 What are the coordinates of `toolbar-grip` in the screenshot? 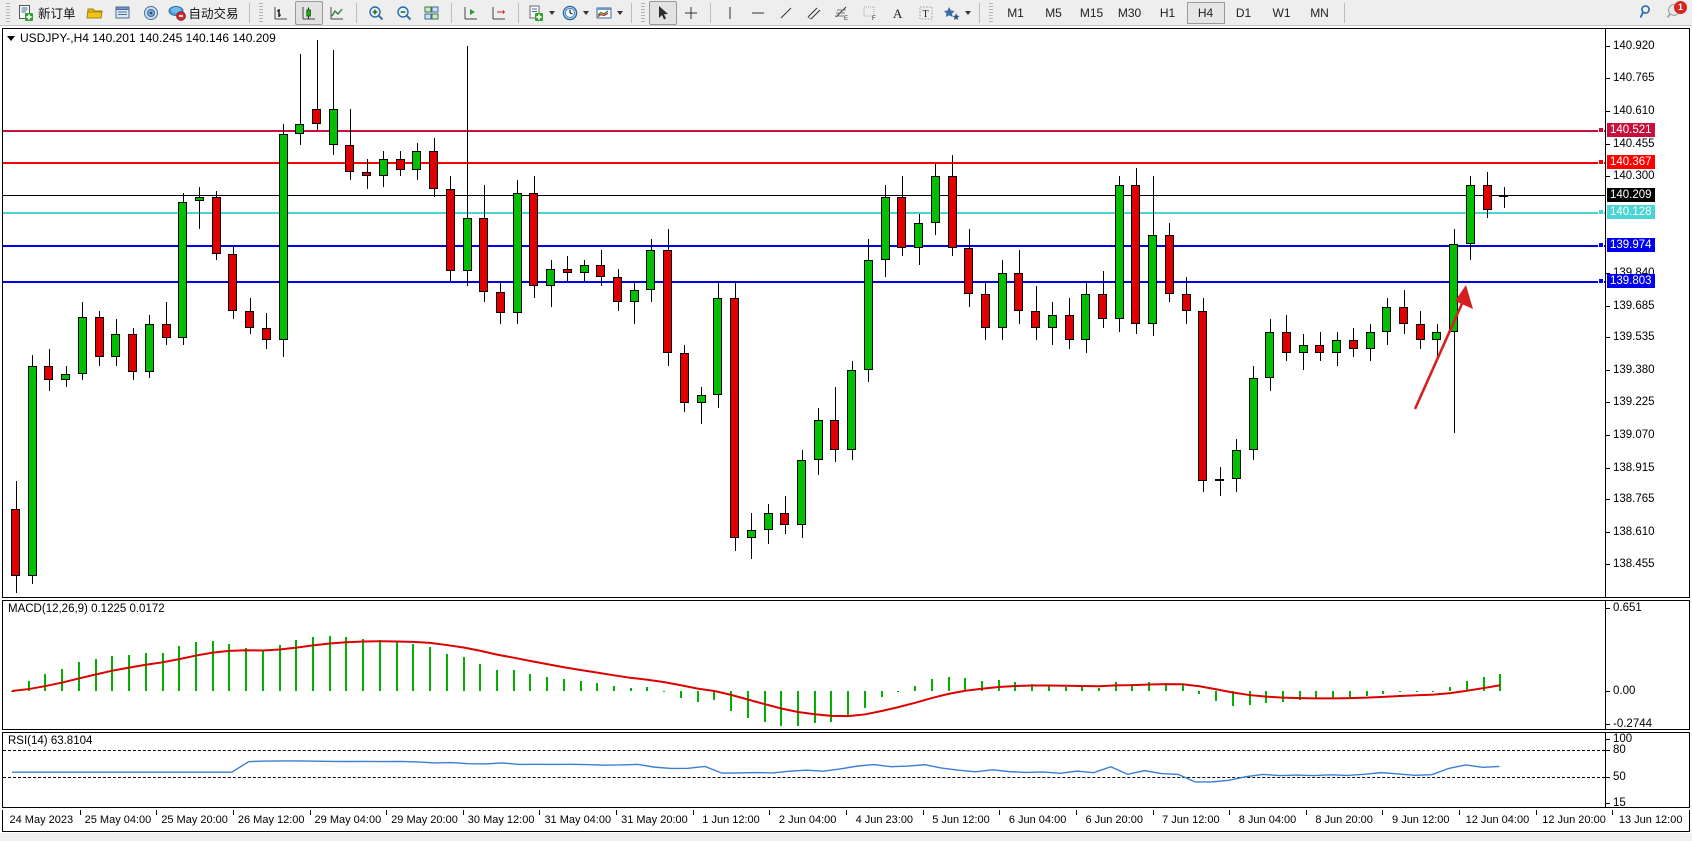 It's located at (8, 12).